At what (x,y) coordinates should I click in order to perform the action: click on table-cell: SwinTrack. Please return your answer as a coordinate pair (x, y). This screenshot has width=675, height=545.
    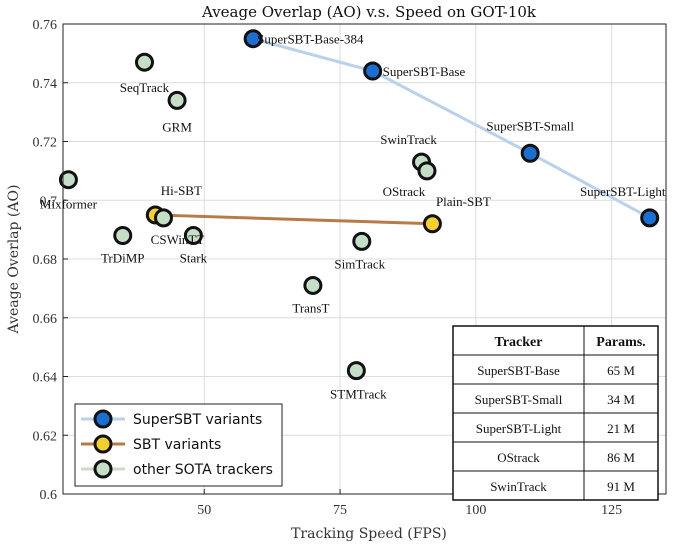
    Looking at the image, I should click on (518, 486).